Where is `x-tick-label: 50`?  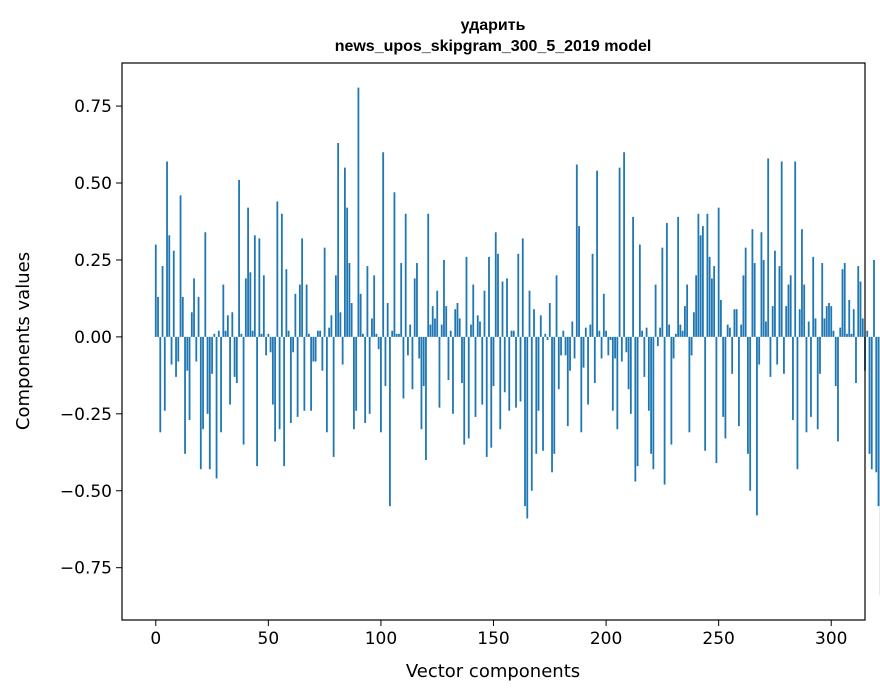
x-tick-label: 50 is located at coordinates (269, 639).